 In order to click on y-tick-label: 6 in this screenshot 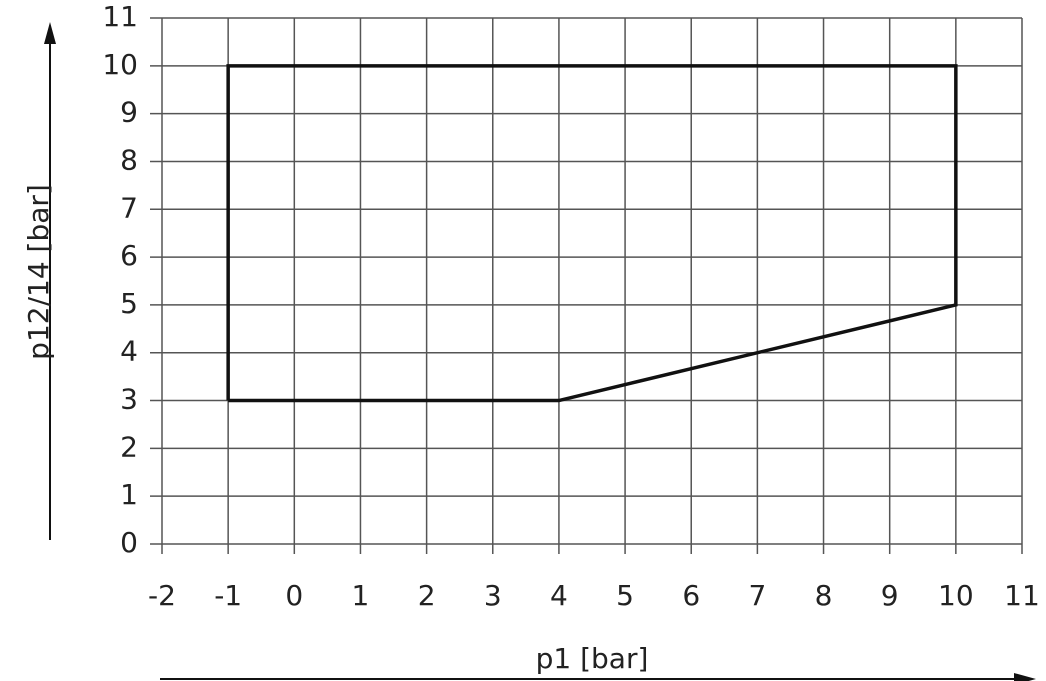, I will do `click(129, 255)`.